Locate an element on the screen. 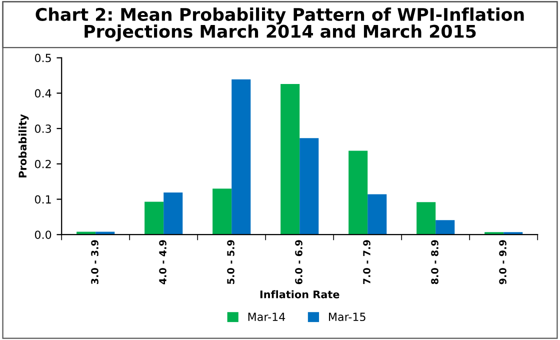 Image resolution: width=560 pixels, height=340 pixels. y-tick-label: 0.4 is located at coordinates (43, 93).